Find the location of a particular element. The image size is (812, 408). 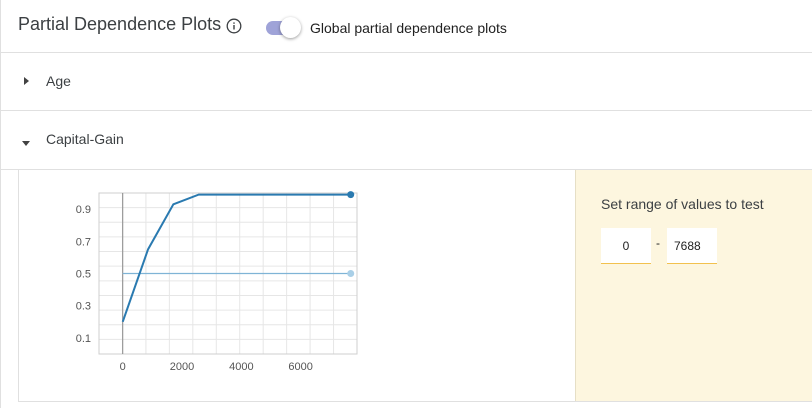

range-title: Set range of values to test is located at coordinates (682, 204).